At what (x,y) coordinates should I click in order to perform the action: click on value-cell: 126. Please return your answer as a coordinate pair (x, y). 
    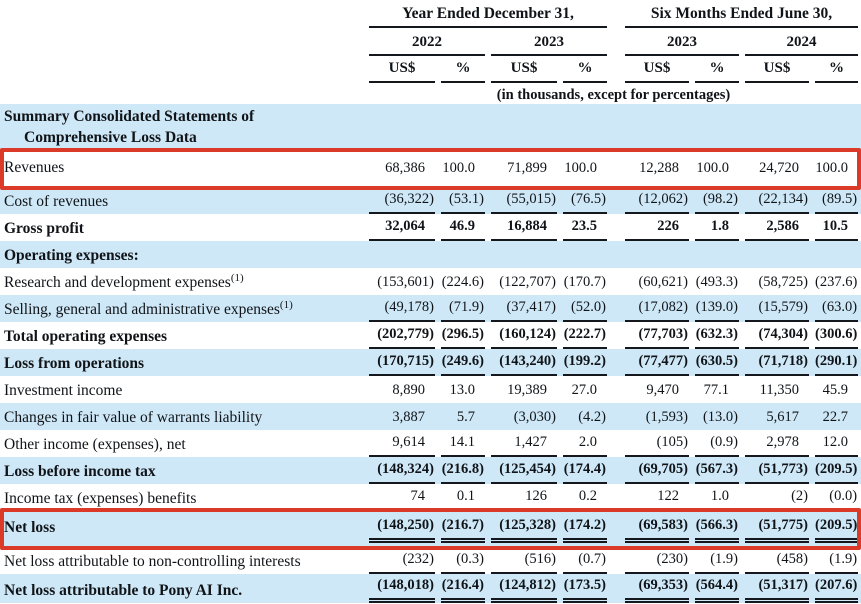
    Looking at the image, I should click on (524, 497).